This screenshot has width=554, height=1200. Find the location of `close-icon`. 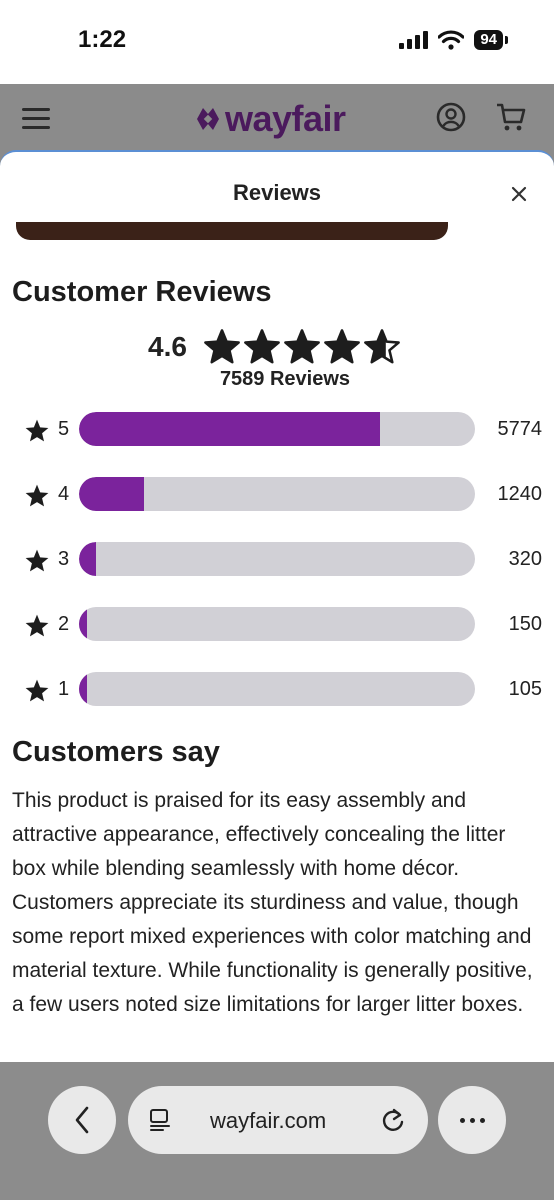

close-icon is located at coordinates (519, 194).